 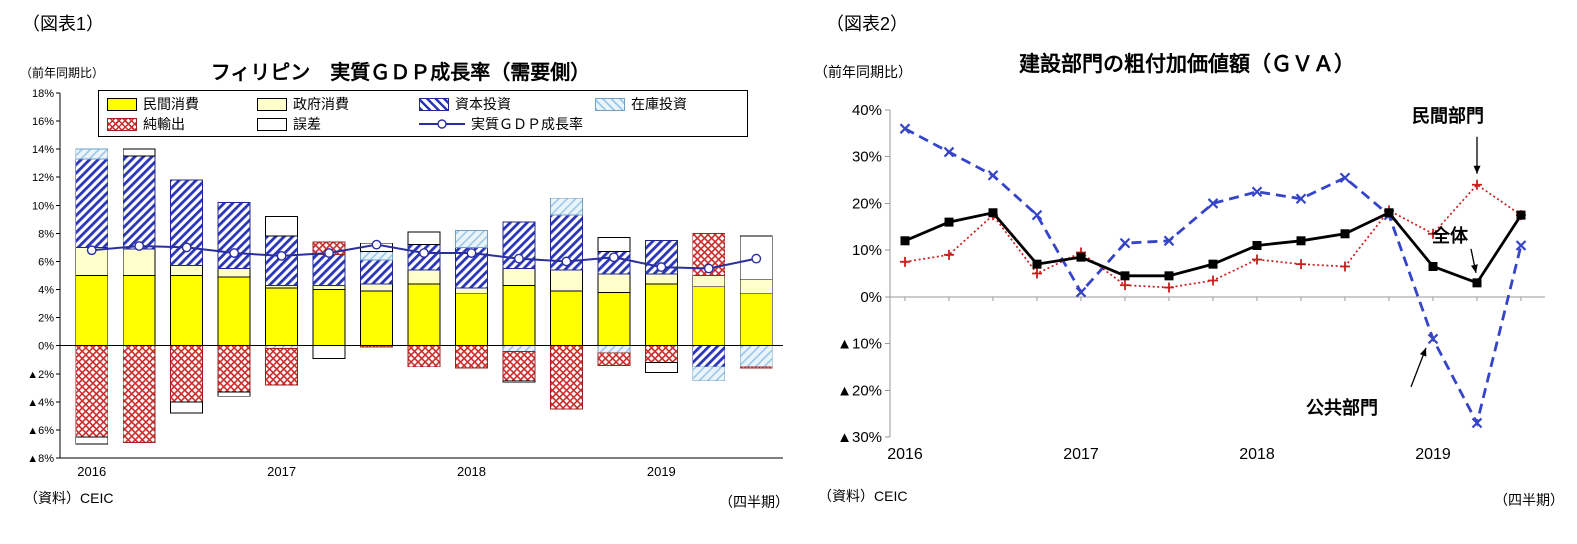 What do you see at coordinates (863, 496) in the screenshot?
I see `figure2-source: （資料）CEIC` at bounding box center [863, 496].